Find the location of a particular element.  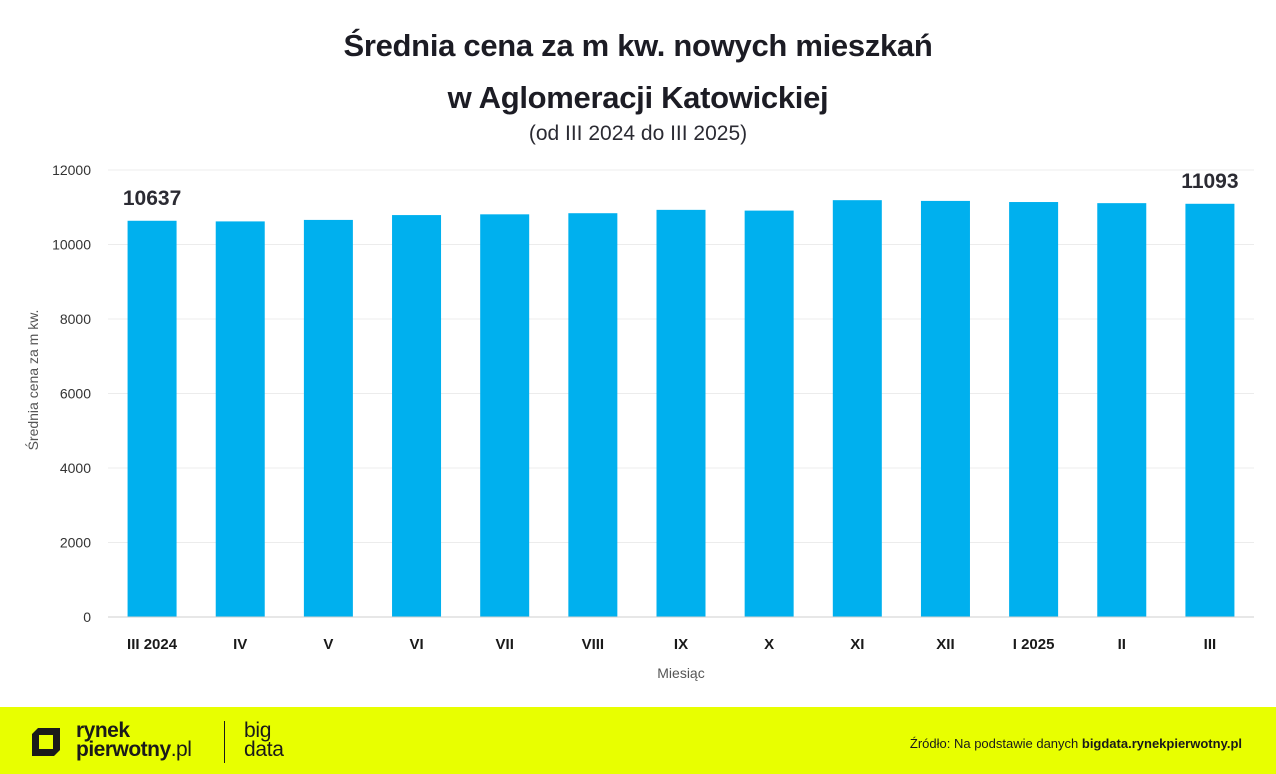

logo-word-rynek: rynek is located at coordinates (103, 730).